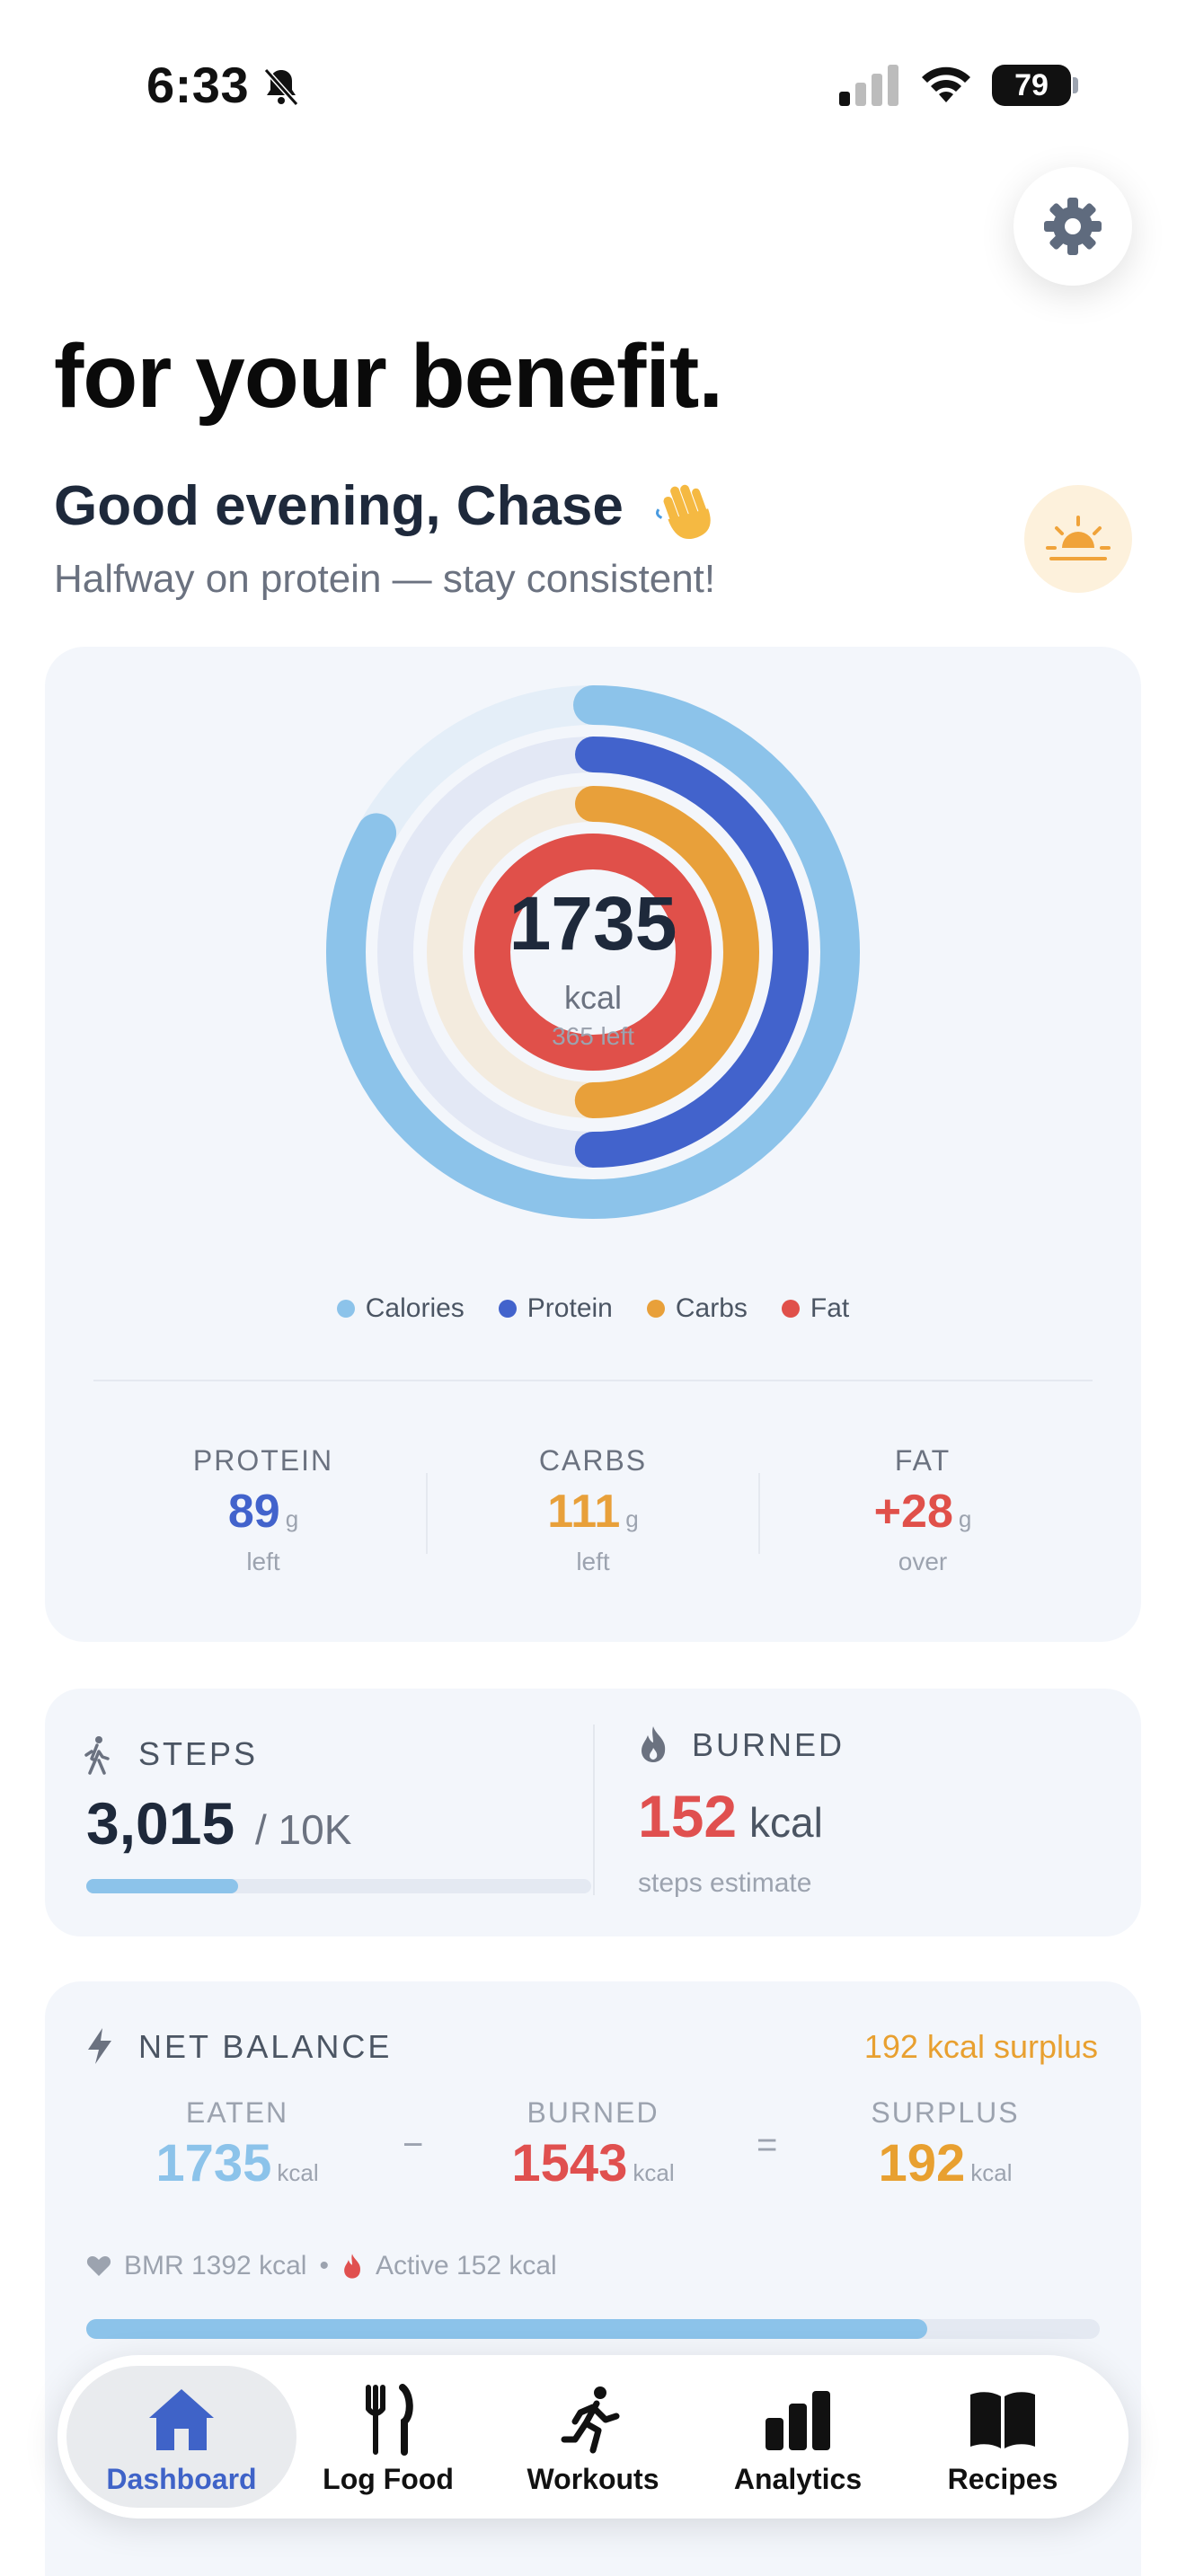 This screenshot has height=2576, width=1186. Describe the element at coordinates (162, 1886) in the screenshot. I see `steps-progress-fill` at that location.